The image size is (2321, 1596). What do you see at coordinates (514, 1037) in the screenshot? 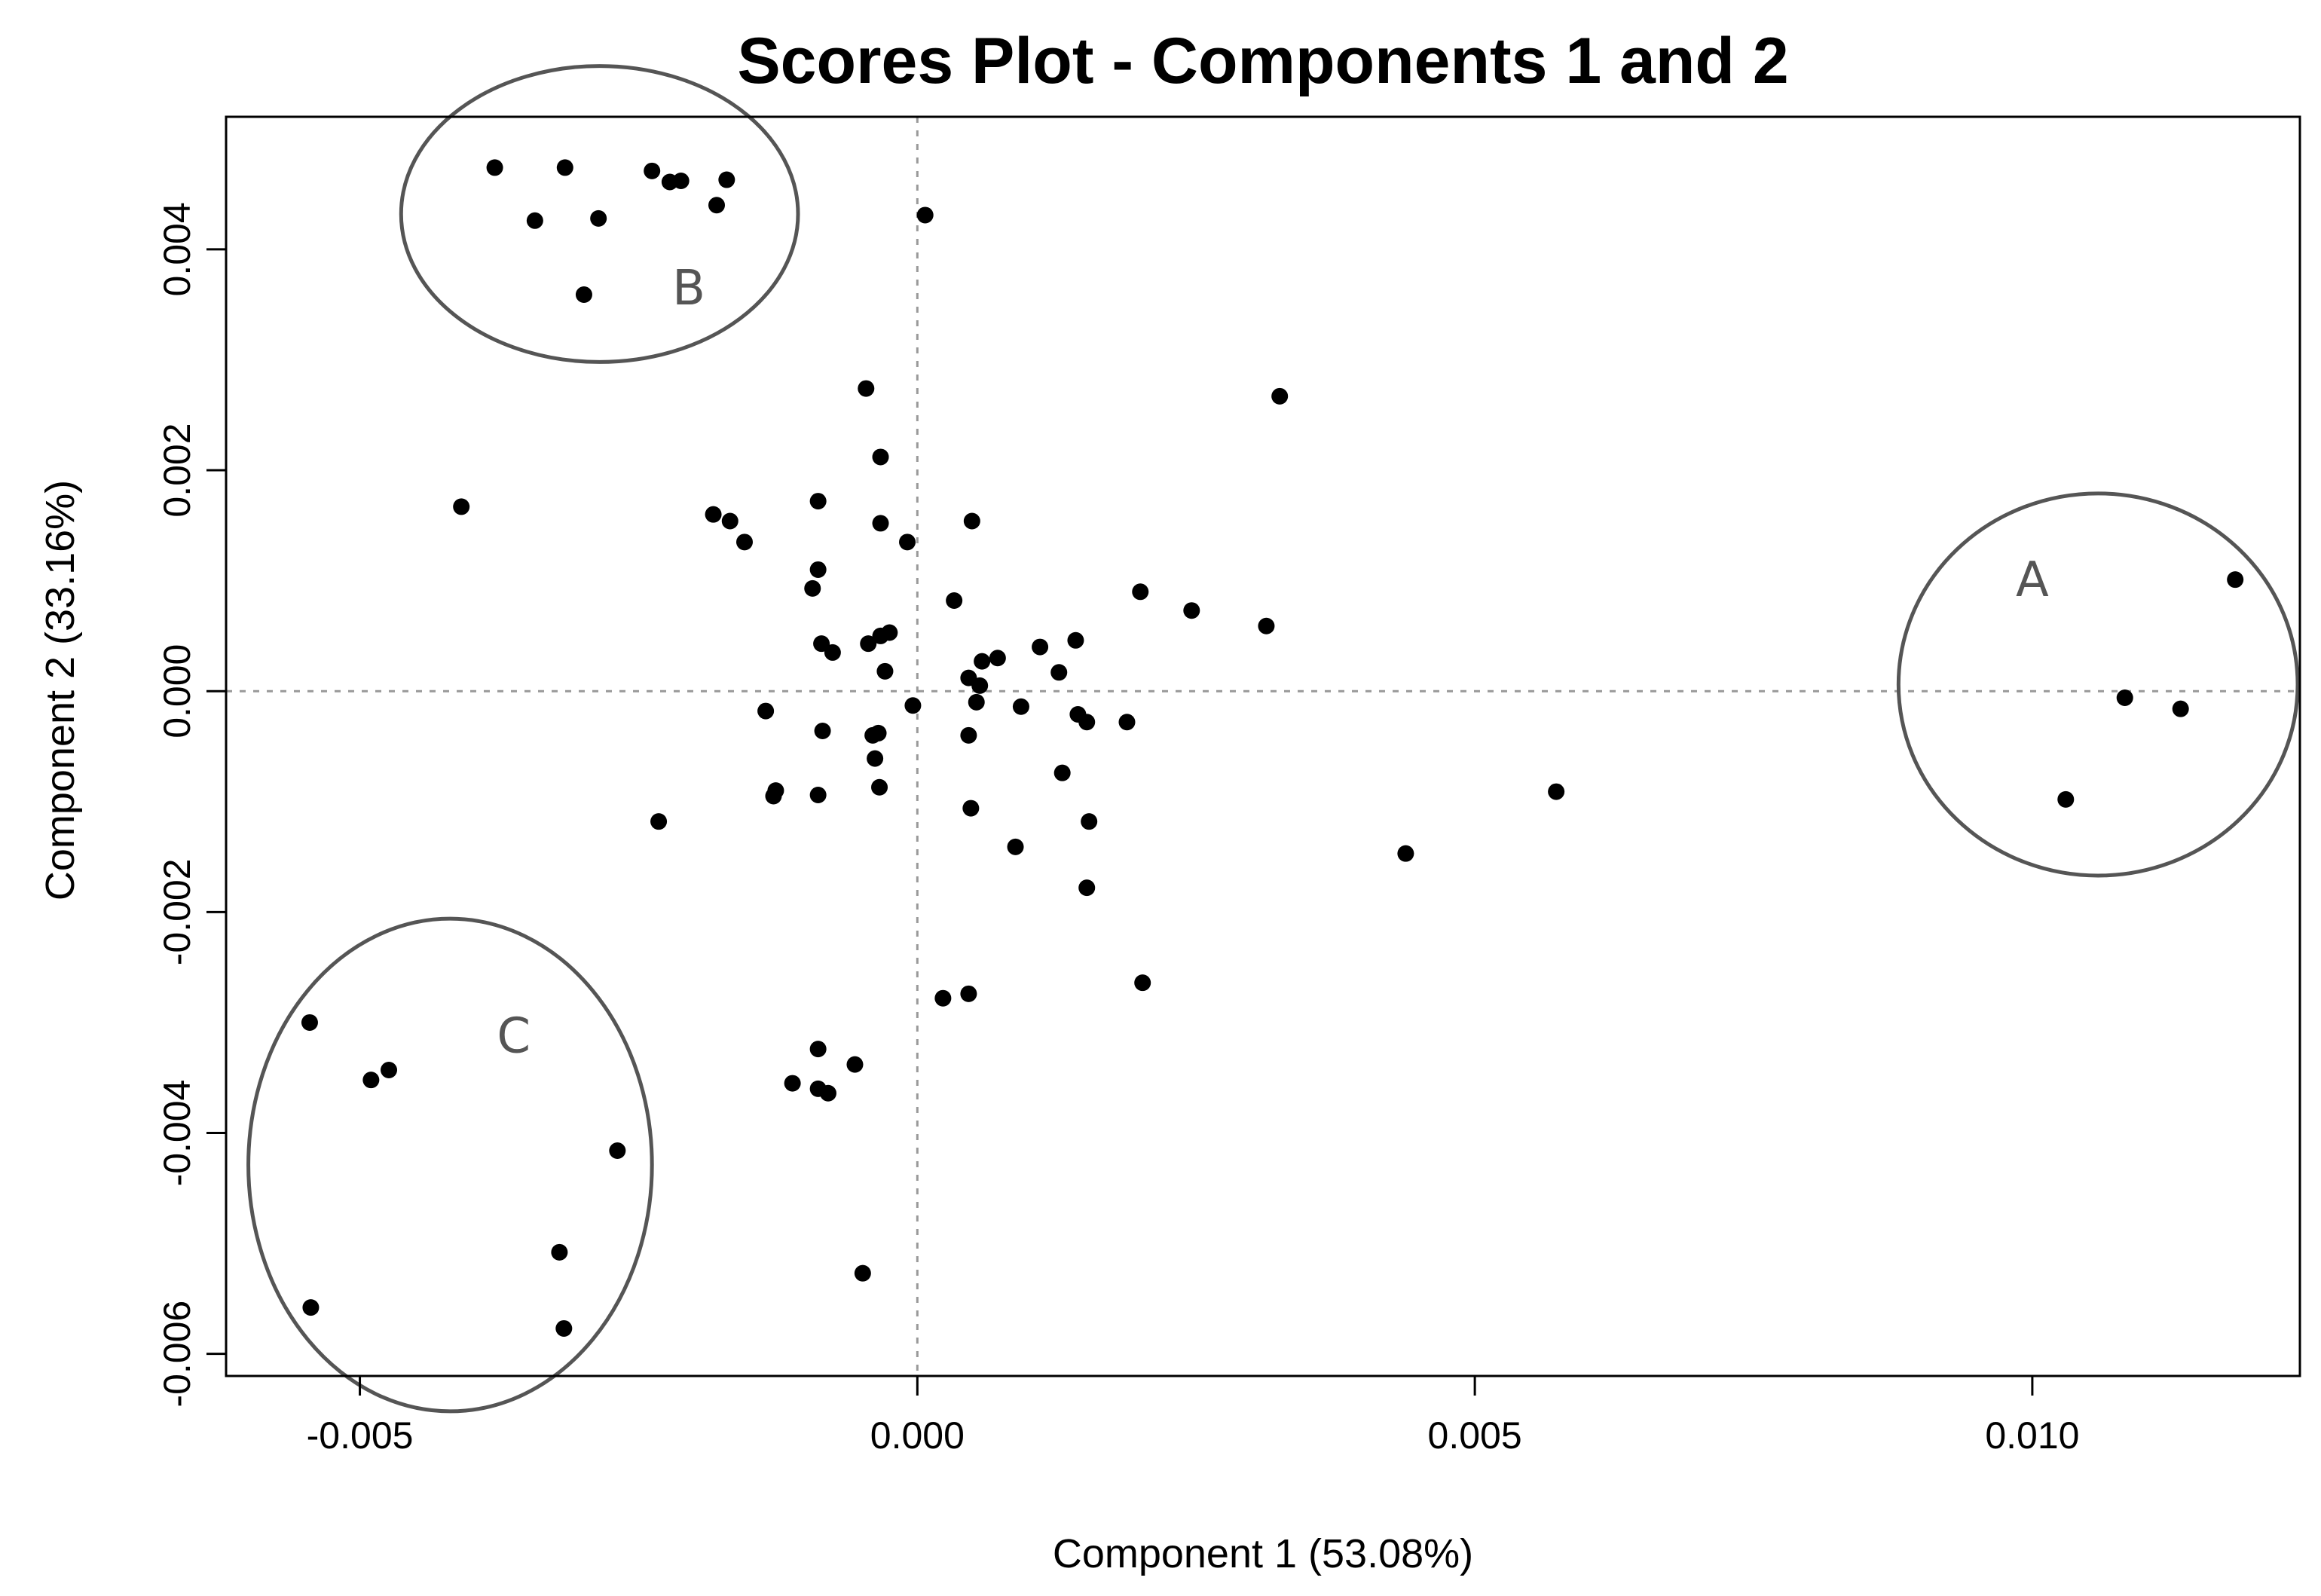
I see `cluster-c-label: C` at bounding box center [514, 1037].